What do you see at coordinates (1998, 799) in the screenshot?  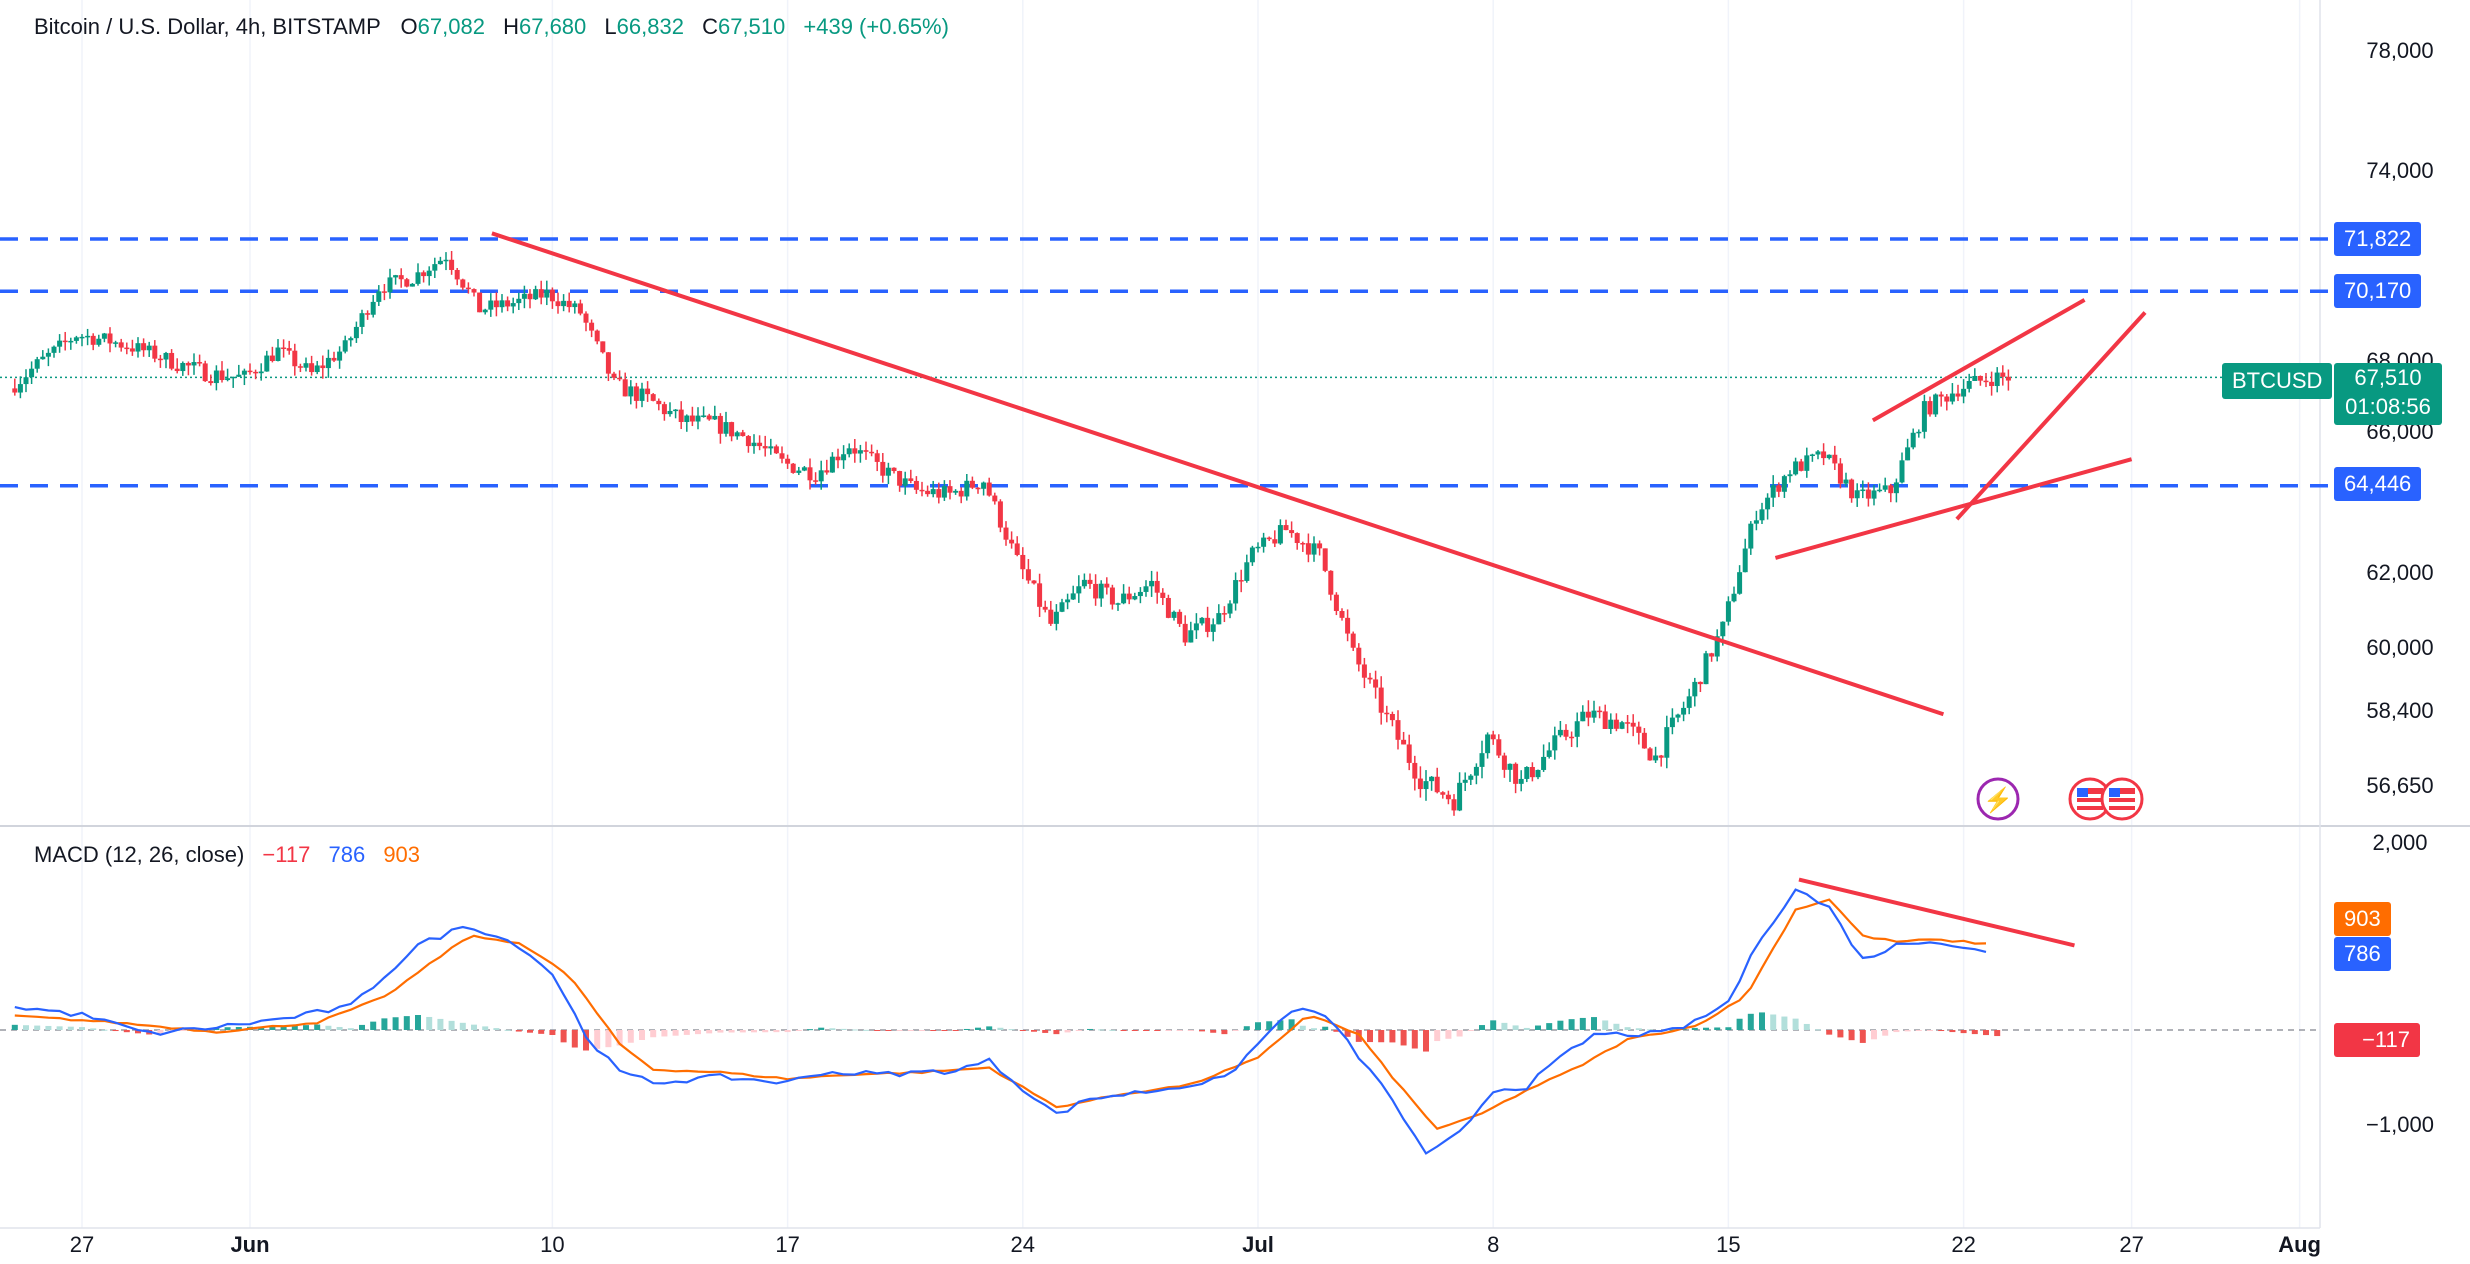 I see `event-flash-icon` at bounding box center [1998, 799].